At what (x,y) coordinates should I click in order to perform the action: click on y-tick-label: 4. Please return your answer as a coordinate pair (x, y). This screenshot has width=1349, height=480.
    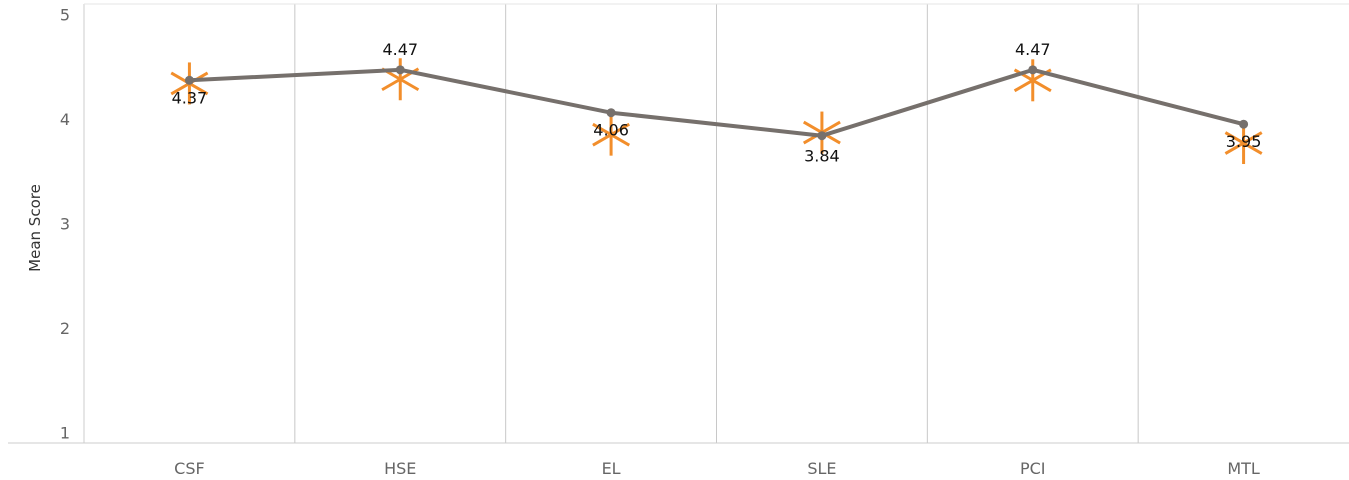
    Looking at the image, I should click on (65, 119).